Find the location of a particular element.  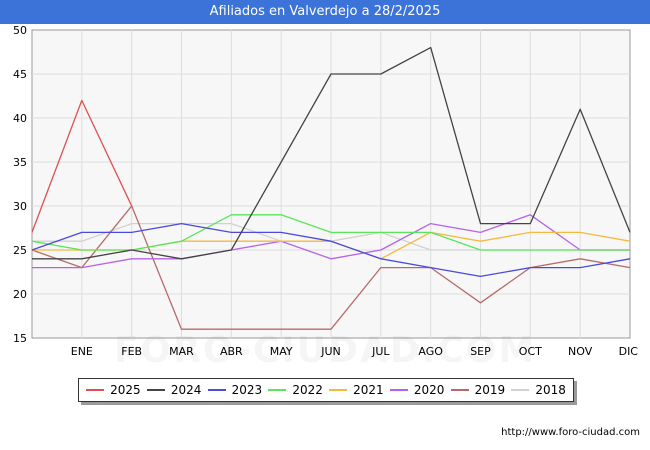

legend-item-2023: 2023 is located at coordinates (235, 390).